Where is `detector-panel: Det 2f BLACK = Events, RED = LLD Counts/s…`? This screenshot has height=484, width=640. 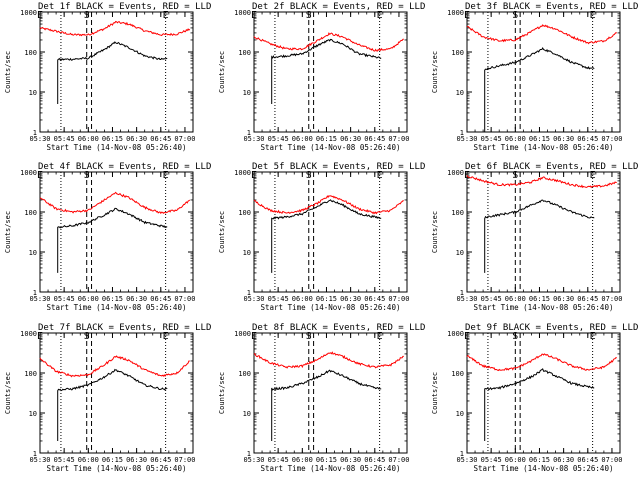 detector-panel: Det 2f BLACK = Events, RED = LLD Counts/s… is located at coordinates (321, 77).